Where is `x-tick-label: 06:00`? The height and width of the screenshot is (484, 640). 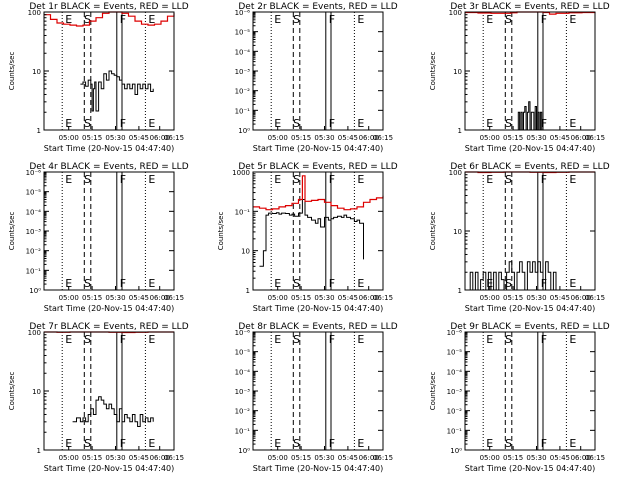 x-tick-label: 06:00 is located at coordinates (369, 298).